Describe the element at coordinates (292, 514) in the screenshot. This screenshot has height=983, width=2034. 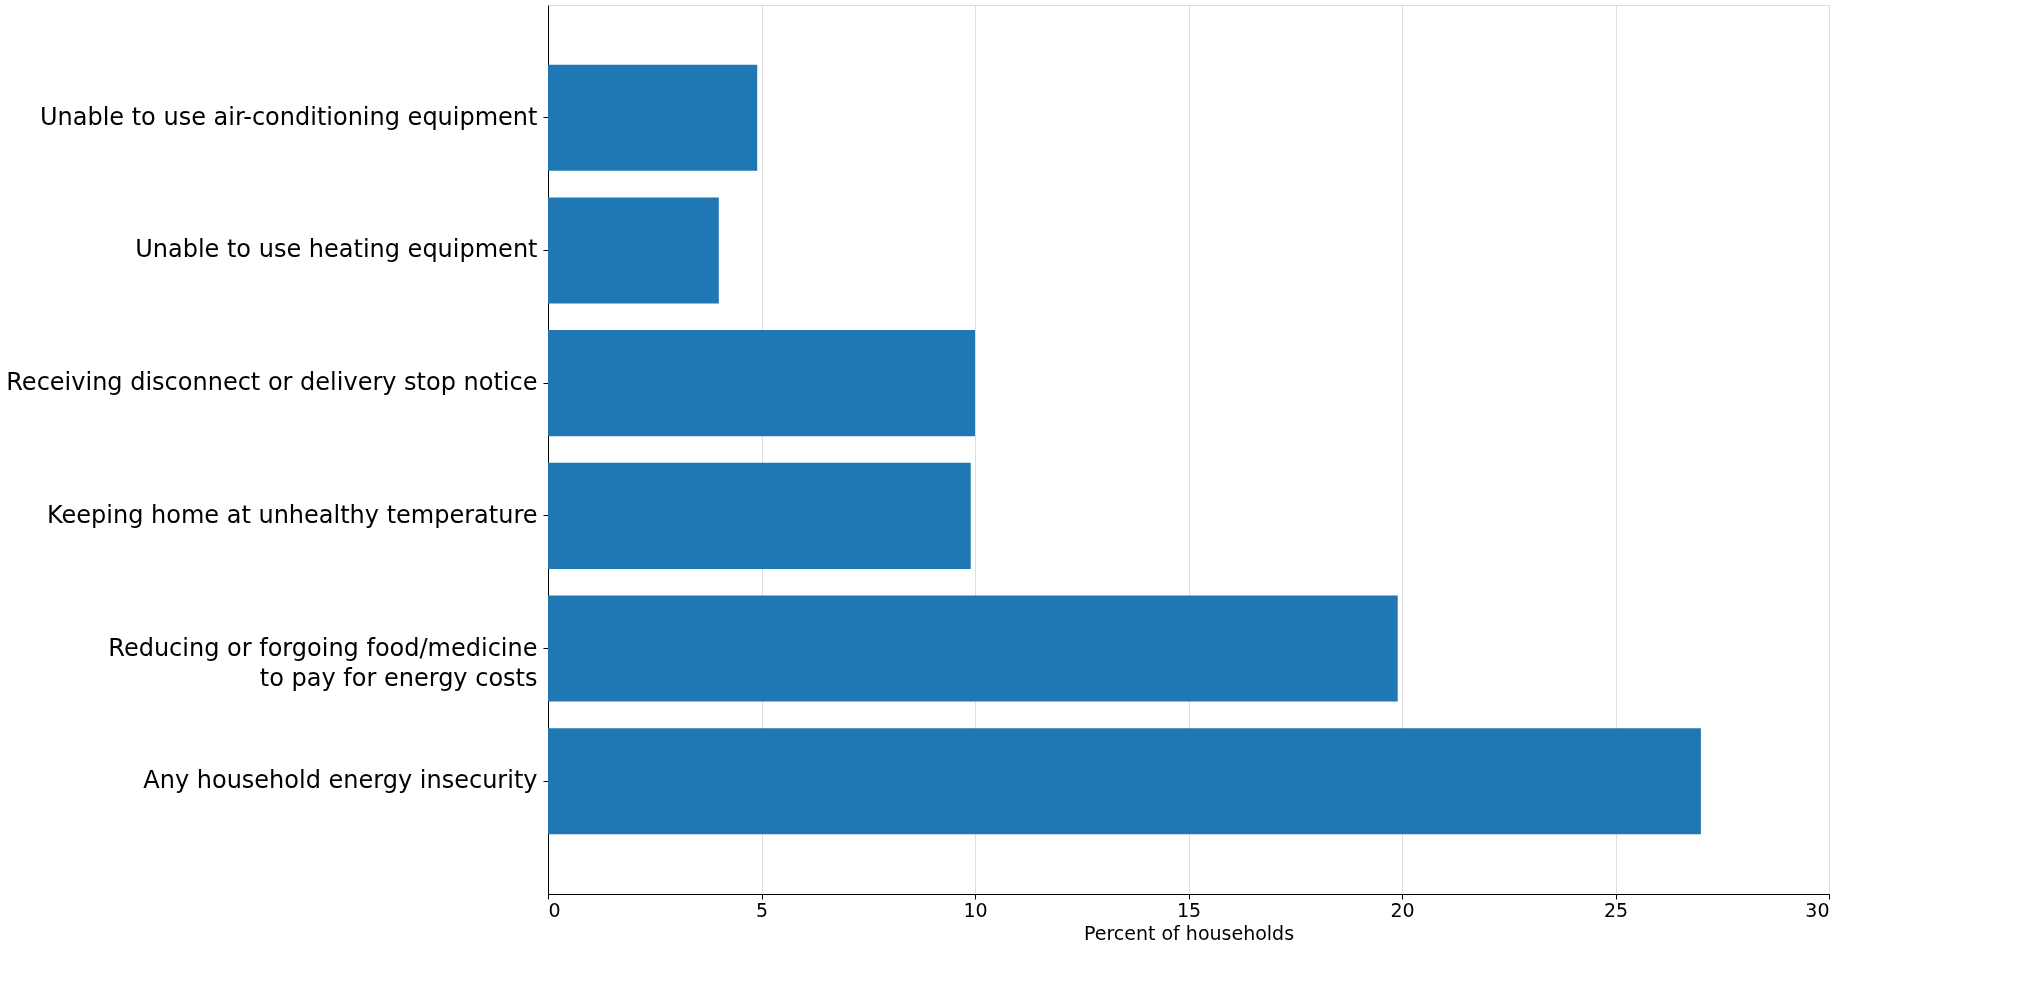
I see `y-tick-label: Keeping home at unhealthy temperature` at that location.